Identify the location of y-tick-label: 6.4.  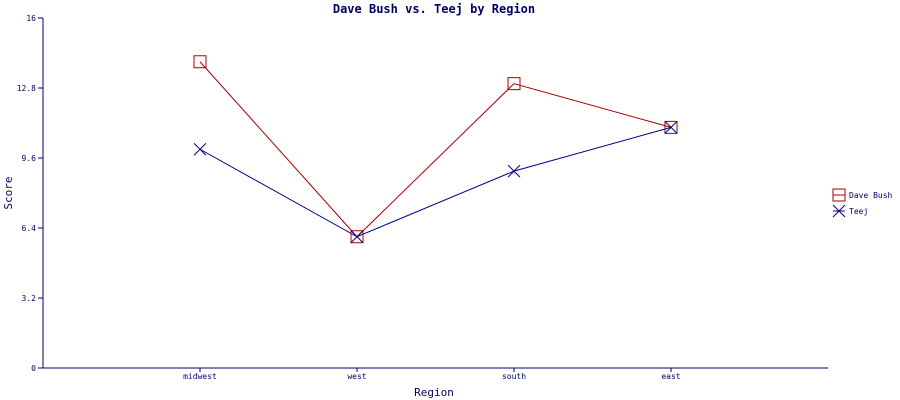
(29, 228).